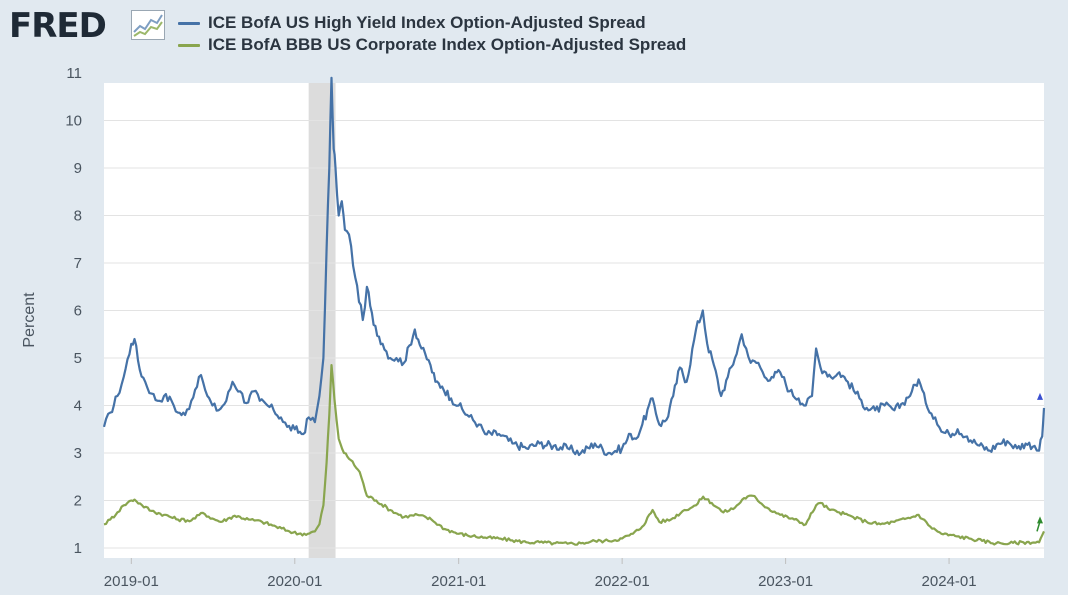  I want to click on y-tick-label: 8, so click(78, 216).